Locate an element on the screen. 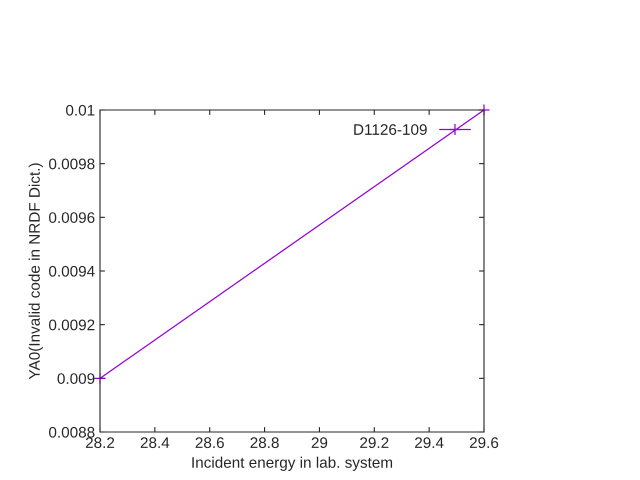 This screenshot has width=640, height=480. x-tick-label: 29 is located at coordinates (320, 442).